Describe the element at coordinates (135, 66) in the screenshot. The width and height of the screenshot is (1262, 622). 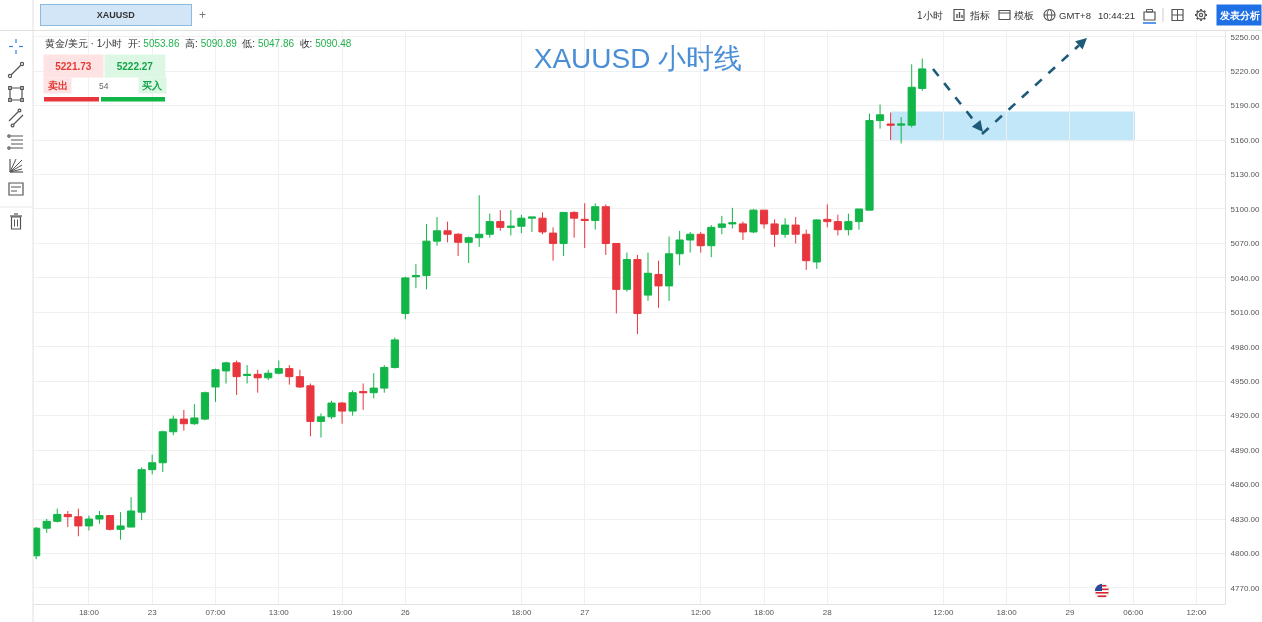
I see `annotation: 5222.27` at that location.